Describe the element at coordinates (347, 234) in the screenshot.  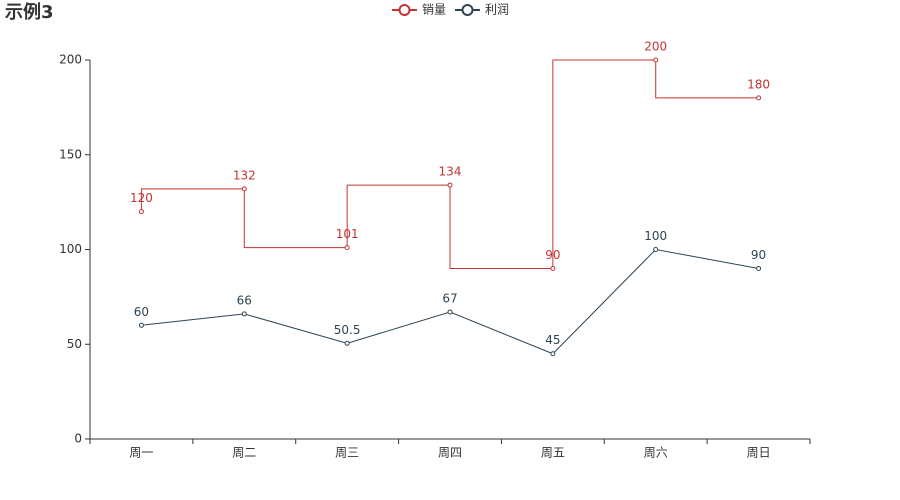
I see `data-label: 101` at that location.